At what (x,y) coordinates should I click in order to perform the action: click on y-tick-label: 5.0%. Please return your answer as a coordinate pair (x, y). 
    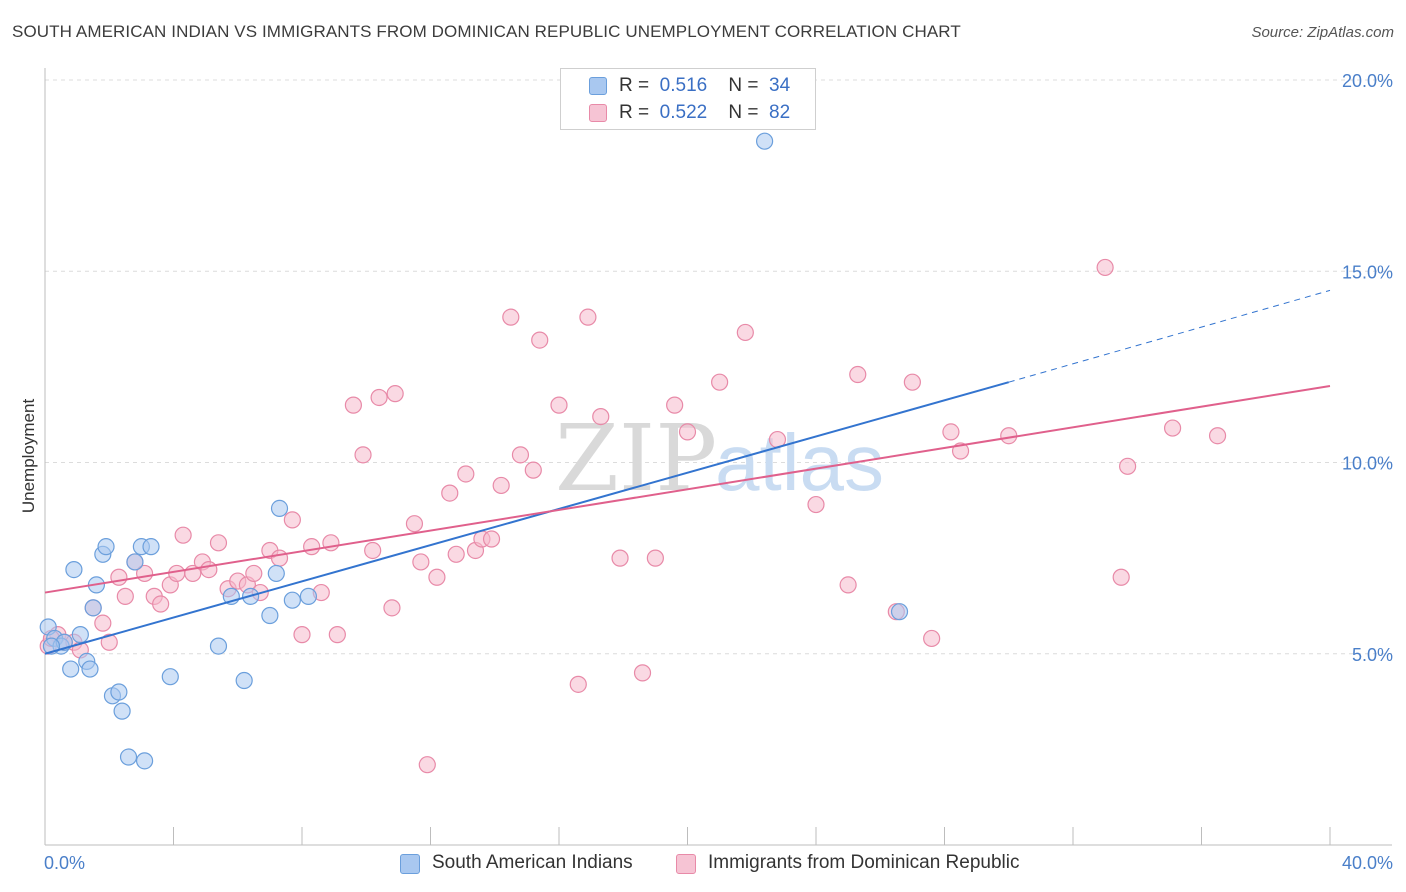
    Looking at the image, I should click on (1372, 655).